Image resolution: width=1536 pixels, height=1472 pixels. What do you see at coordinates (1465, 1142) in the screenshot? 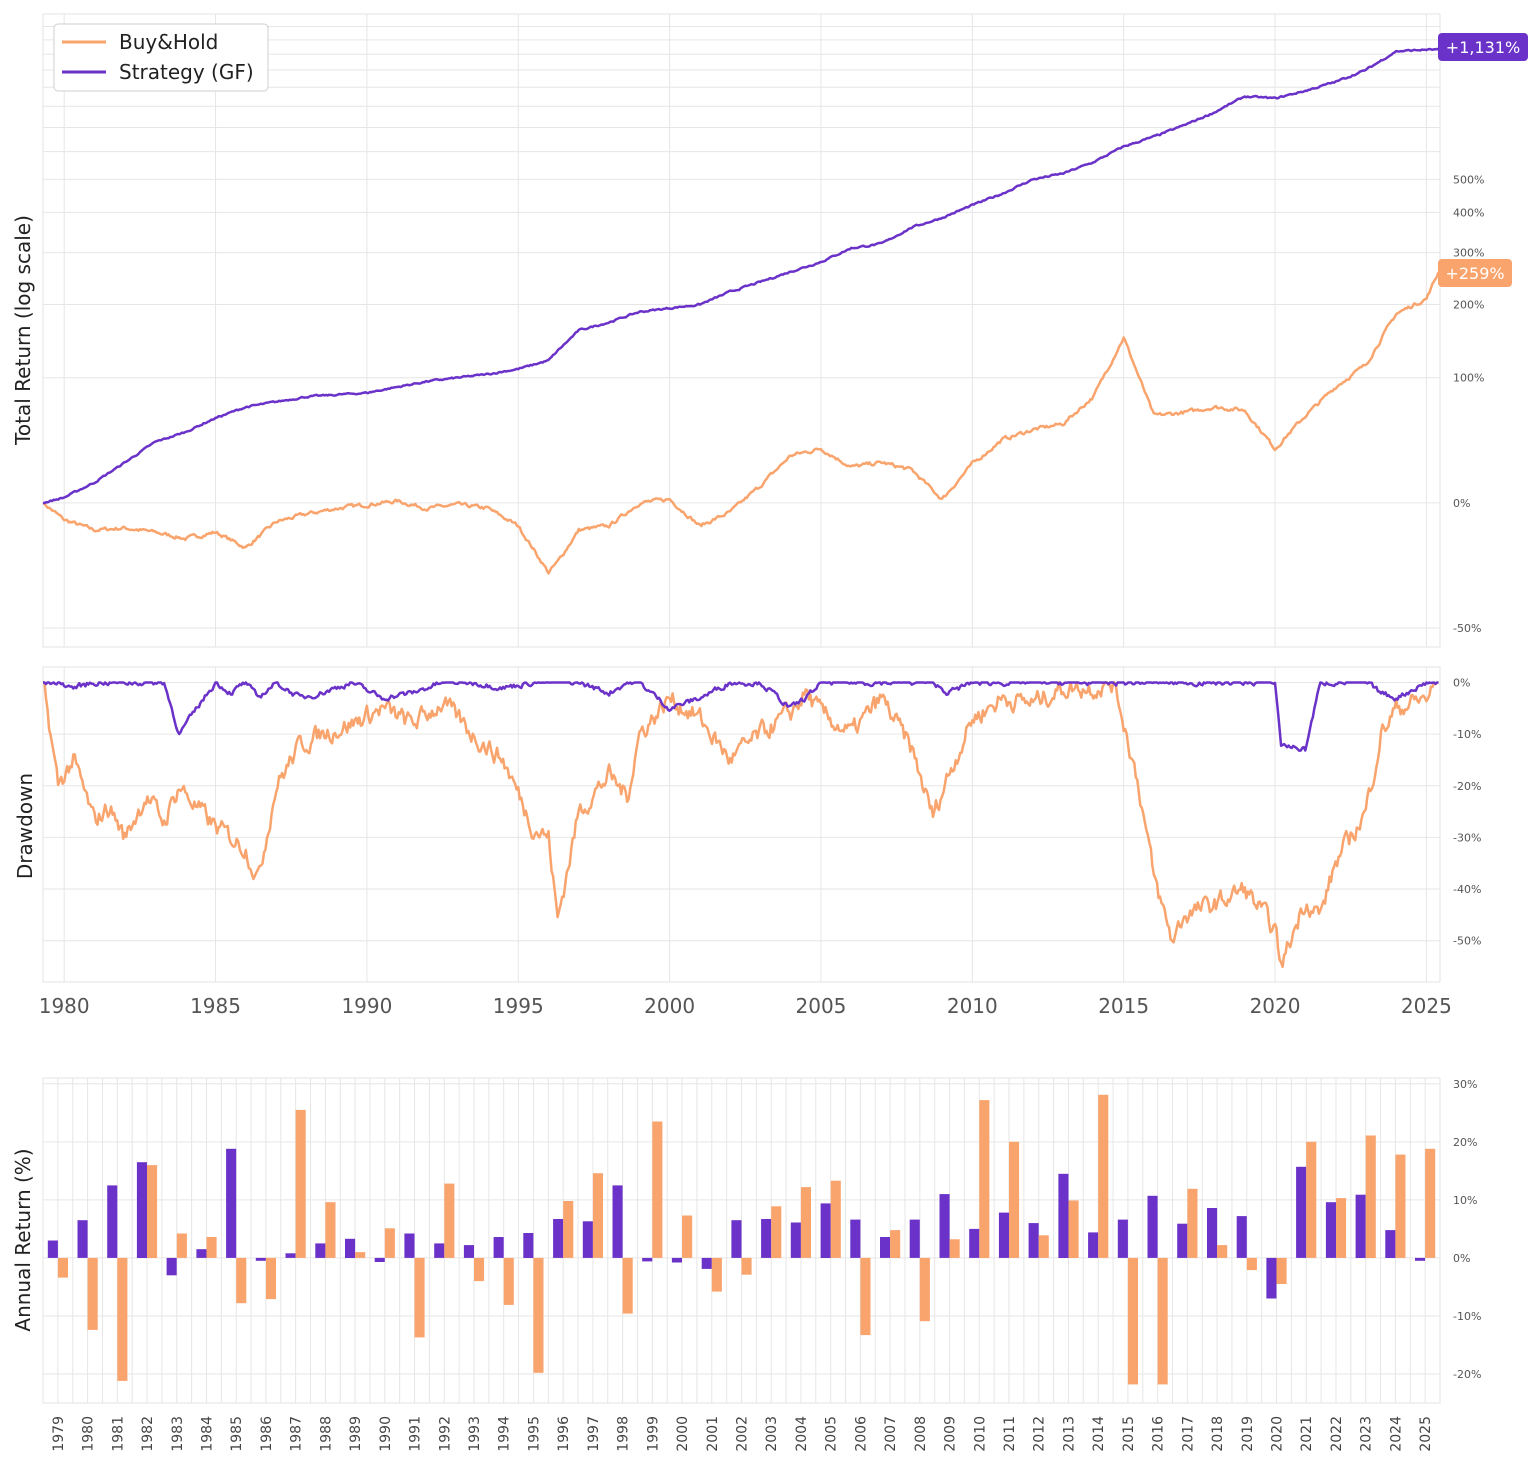
I see `annual-return-tick-label: 20%` at bounding box center [1465, 1142].